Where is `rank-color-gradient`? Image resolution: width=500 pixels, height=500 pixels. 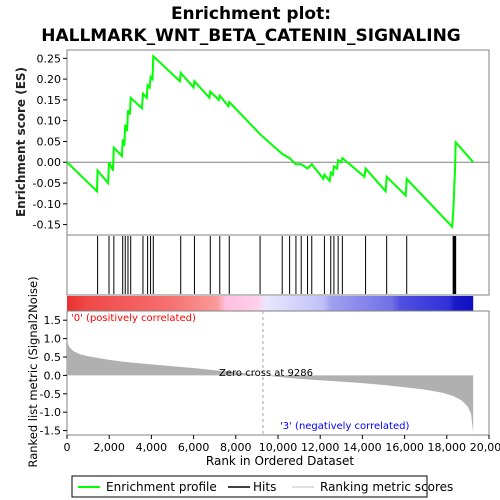 rank-color-gradient is located at coordinates (270, 303).